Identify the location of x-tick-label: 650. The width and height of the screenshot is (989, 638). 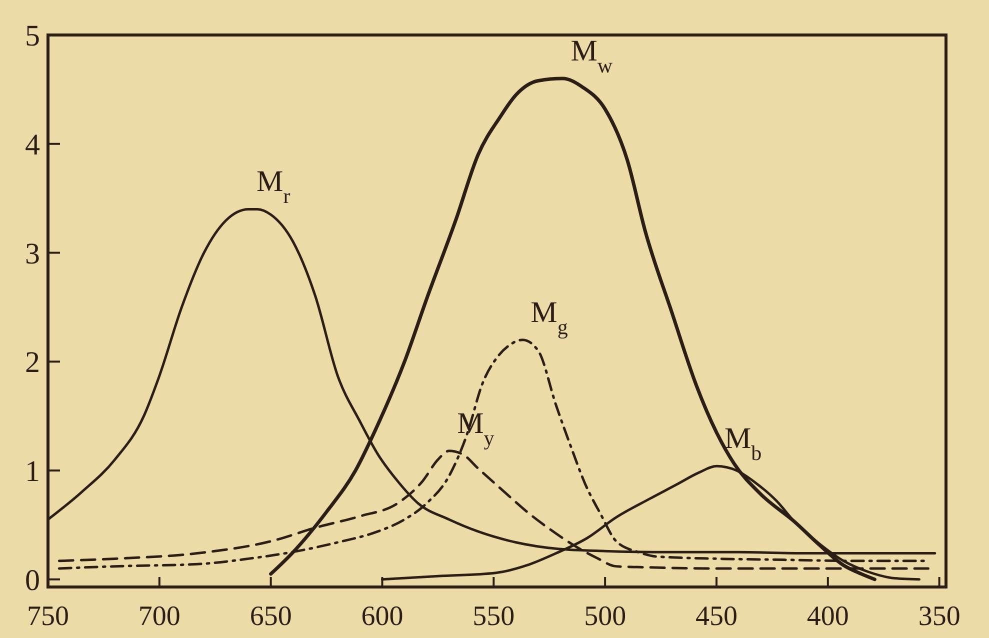
(271, 616).